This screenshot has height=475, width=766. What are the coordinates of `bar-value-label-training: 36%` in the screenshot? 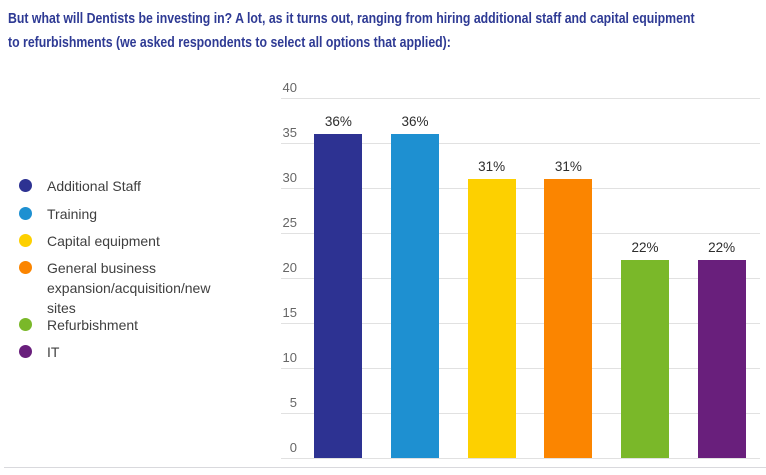 It's located at (415, 121).